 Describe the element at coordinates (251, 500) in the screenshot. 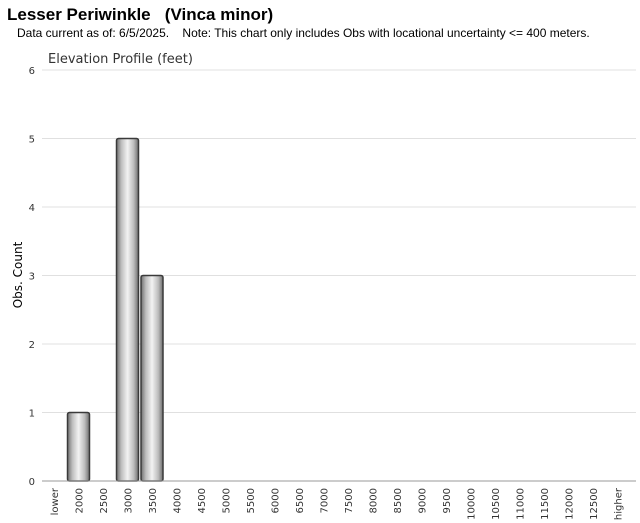

I see `x-tick-label: 5500` at that location.